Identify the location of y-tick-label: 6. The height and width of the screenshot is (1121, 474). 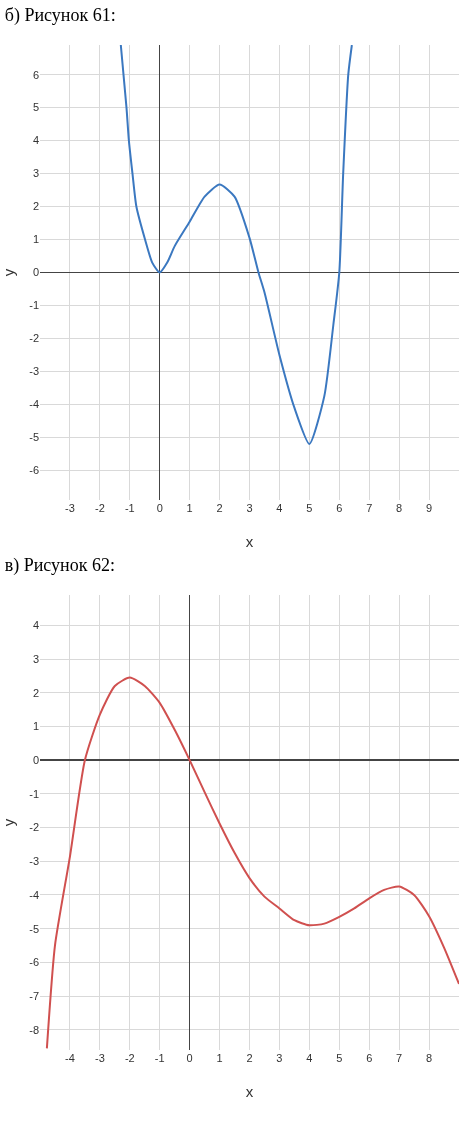
(35, 74).